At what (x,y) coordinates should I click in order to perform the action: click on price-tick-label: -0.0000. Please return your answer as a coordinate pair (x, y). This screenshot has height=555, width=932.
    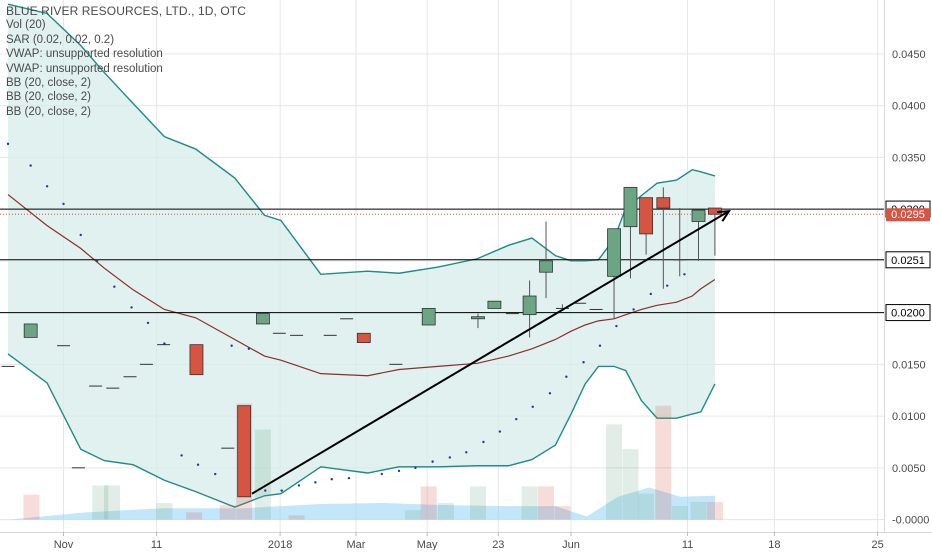
    Looking at the image, I should click on (910, 521).